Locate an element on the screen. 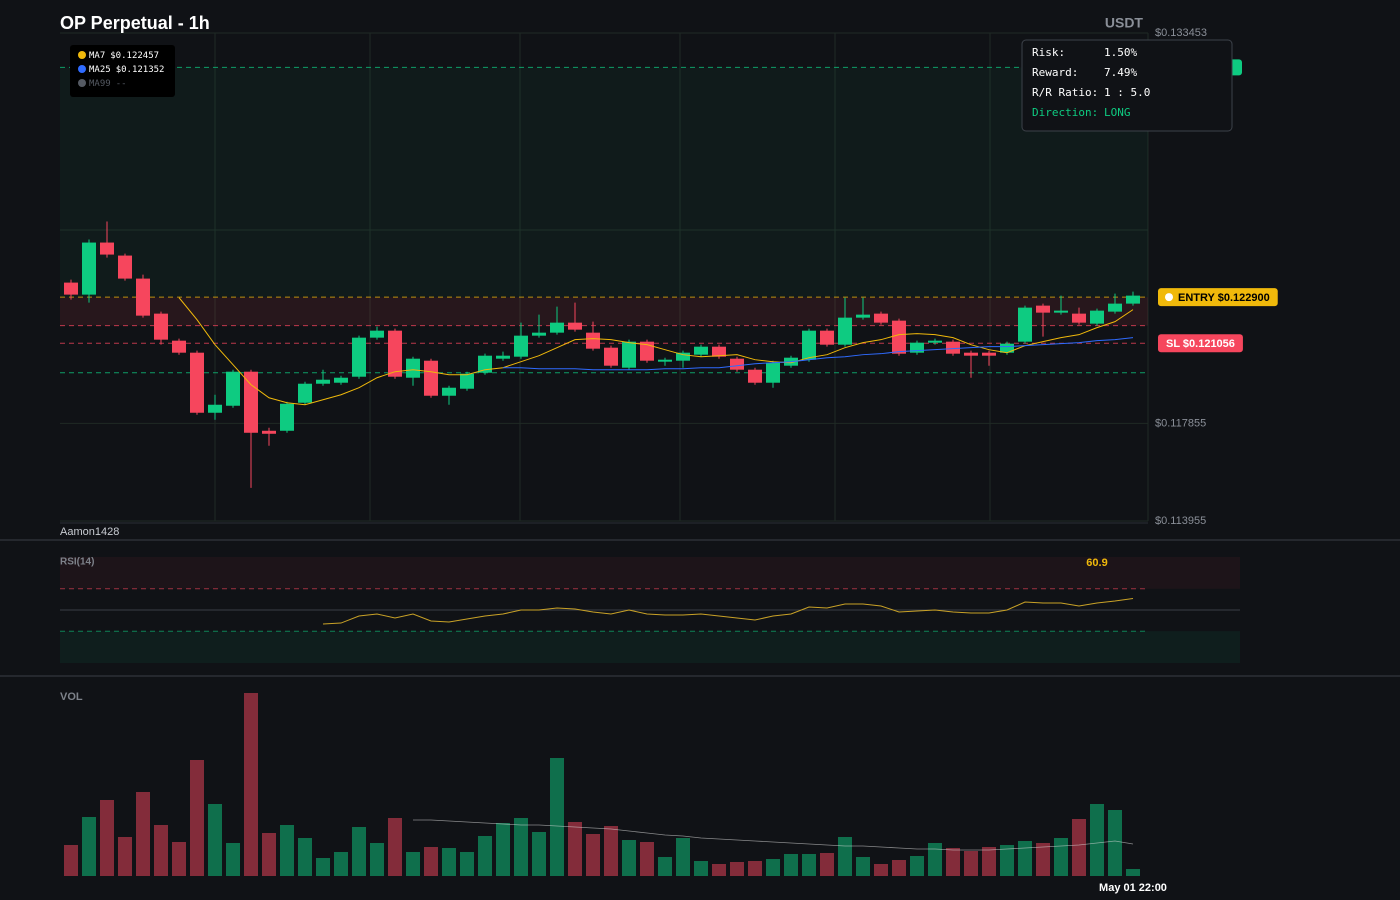 The width and height of the screenshot is (1400, 900). rsi-overbought is located at coordinates (650, 573).